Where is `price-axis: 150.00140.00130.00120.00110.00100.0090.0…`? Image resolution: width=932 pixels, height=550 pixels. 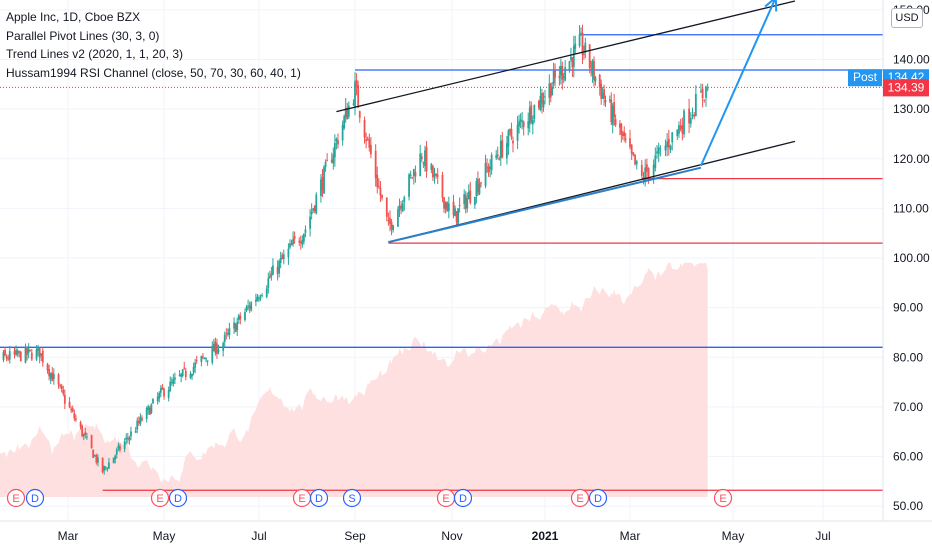
price-axis: 150.00140.00130.00120.00110.00100.0090.0… is located at coordinates (911, 258).